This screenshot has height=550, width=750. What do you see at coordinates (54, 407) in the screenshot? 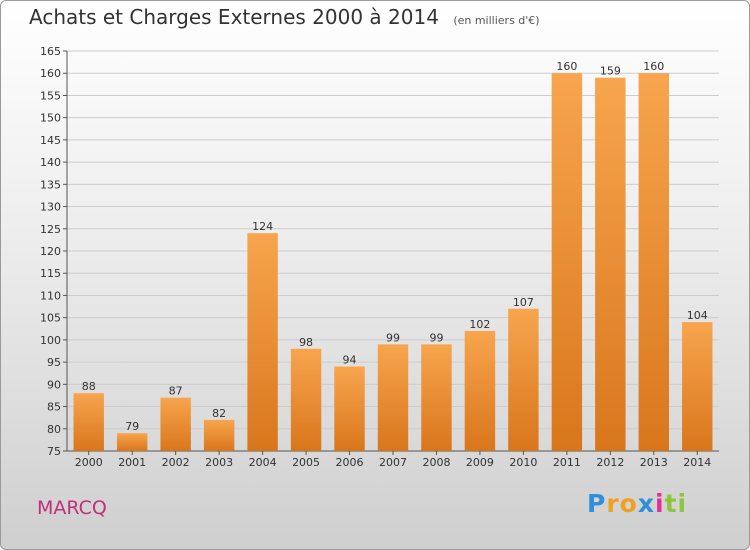
I see `y-tick-label: 85` at bounding box center [54, 407].